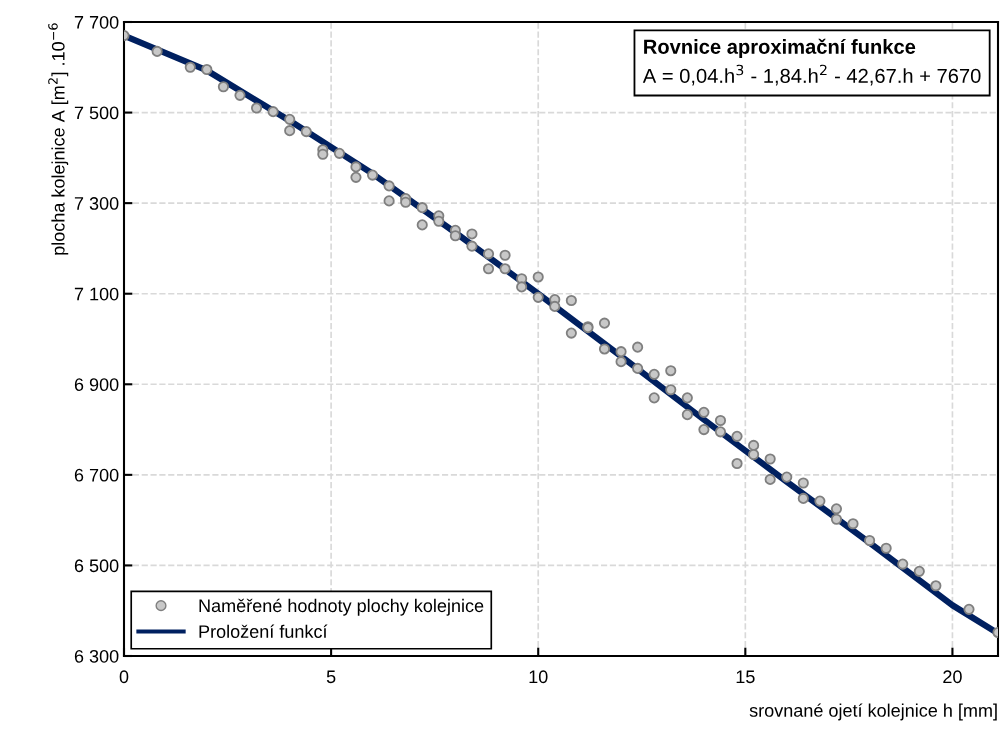 This screenshot has width=1003, height=734. Describe the element at coordinates (96, 656) in the screenshot. I see `y-tick-label: 6 300` at that location.